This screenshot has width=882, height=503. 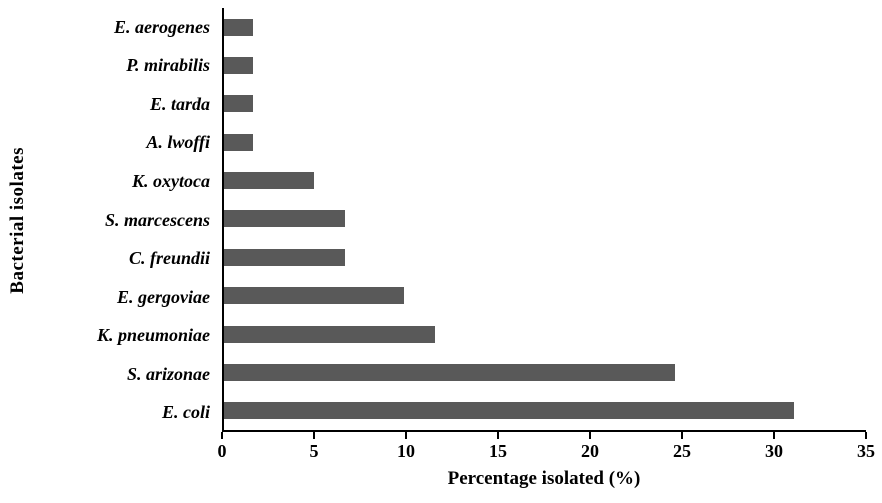 I want to click on x-axis-title: Percentage isolated (%), so click(x=544, y=478).